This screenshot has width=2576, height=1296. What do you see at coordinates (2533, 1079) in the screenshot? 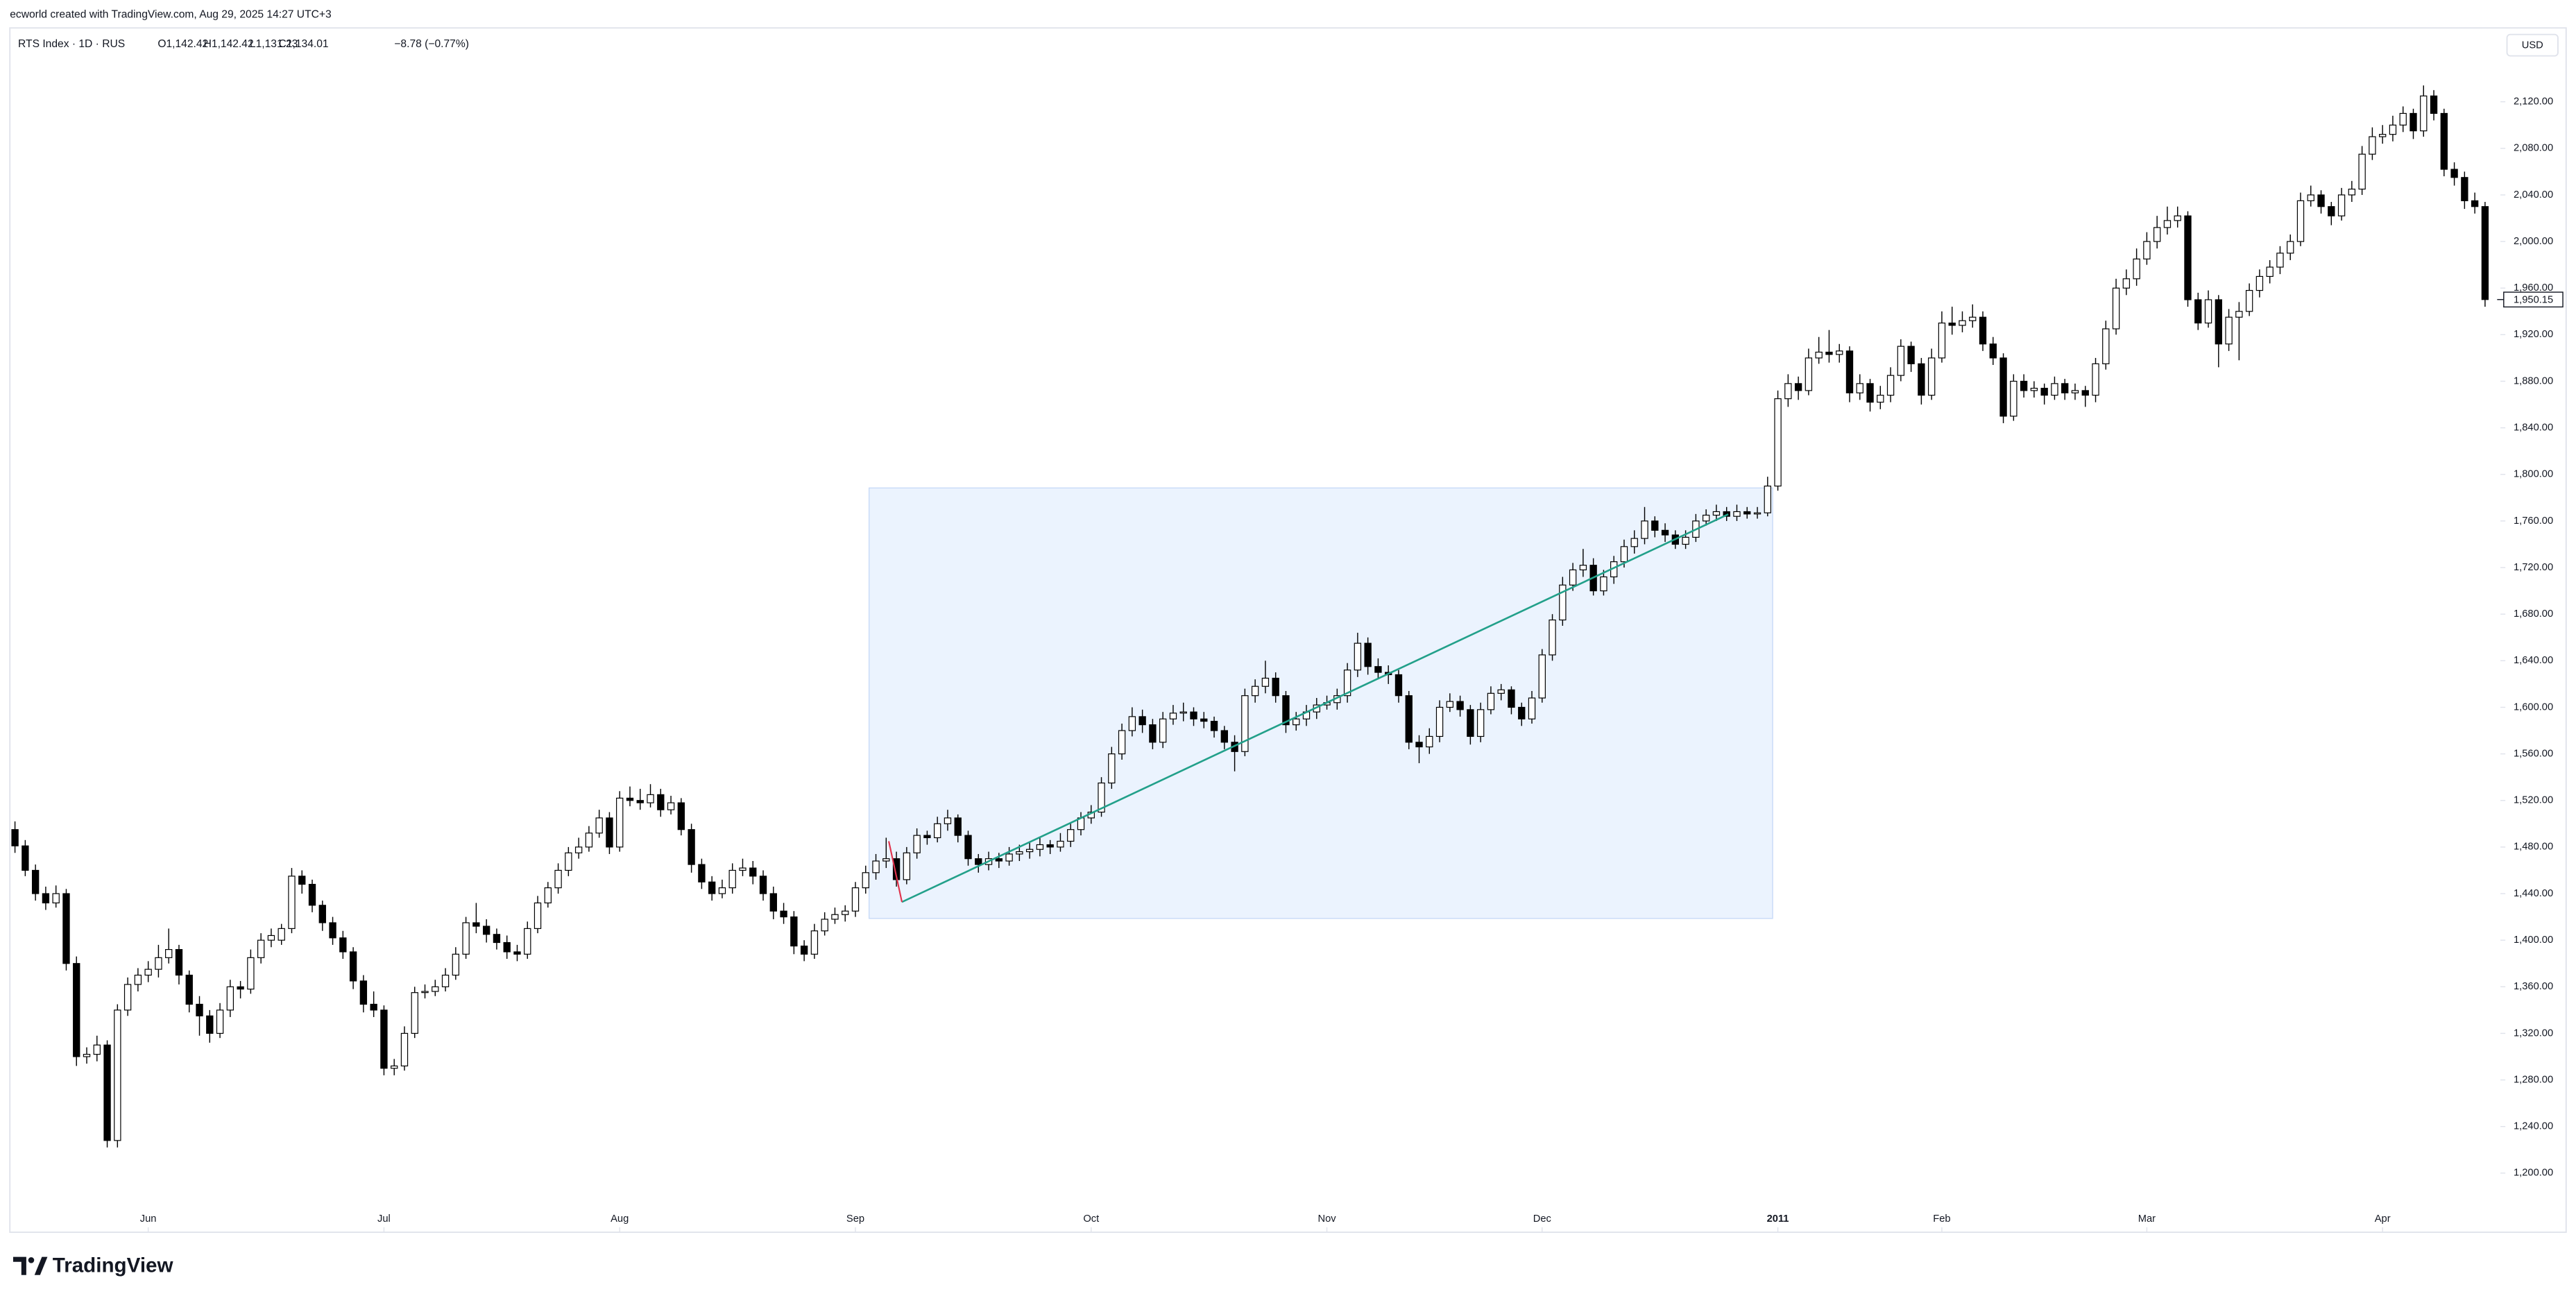
I see `y-tick-label: 1,280.00` at bounding box center [2533, 1079].